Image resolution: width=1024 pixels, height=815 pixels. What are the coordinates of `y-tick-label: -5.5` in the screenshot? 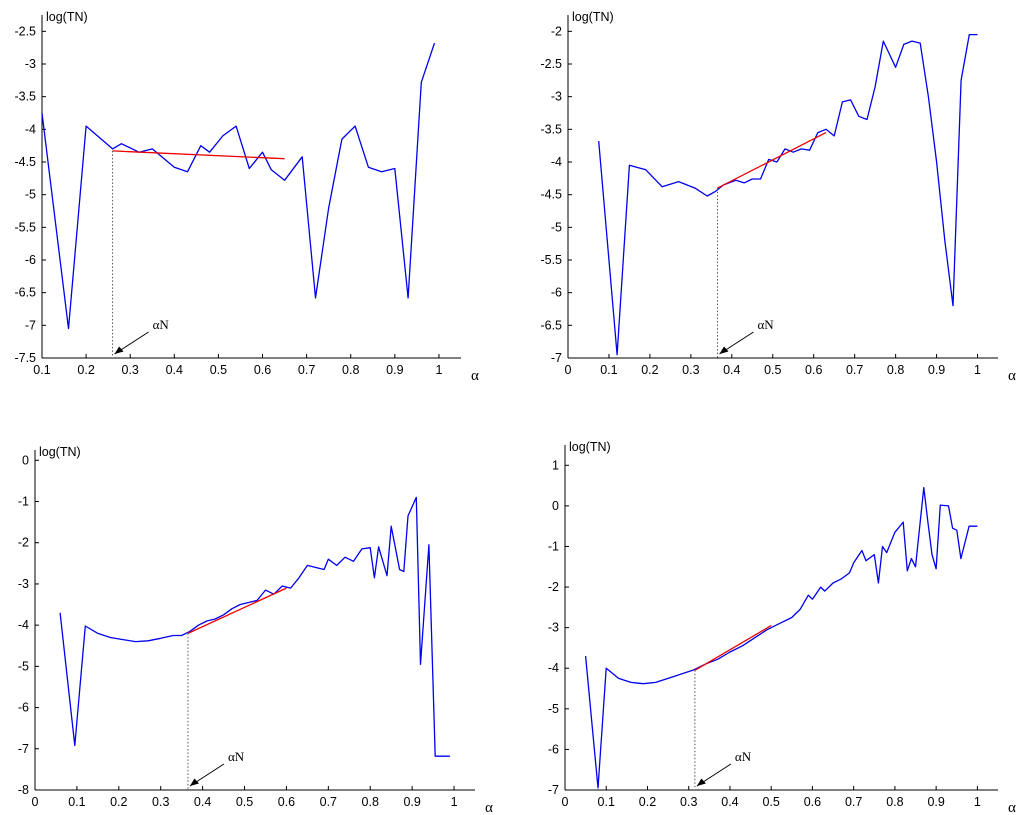 It's located at (25, 227).